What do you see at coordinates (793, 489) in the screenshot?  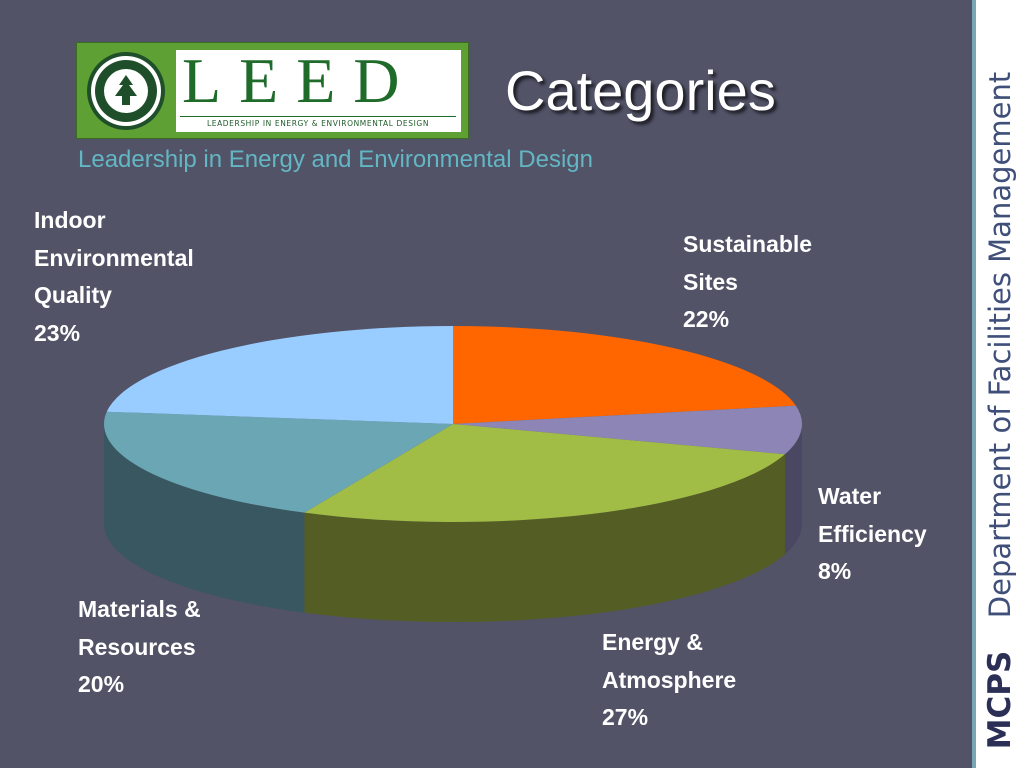 I see `pie-side-water-efficiency` at bounding box center [793, 489].